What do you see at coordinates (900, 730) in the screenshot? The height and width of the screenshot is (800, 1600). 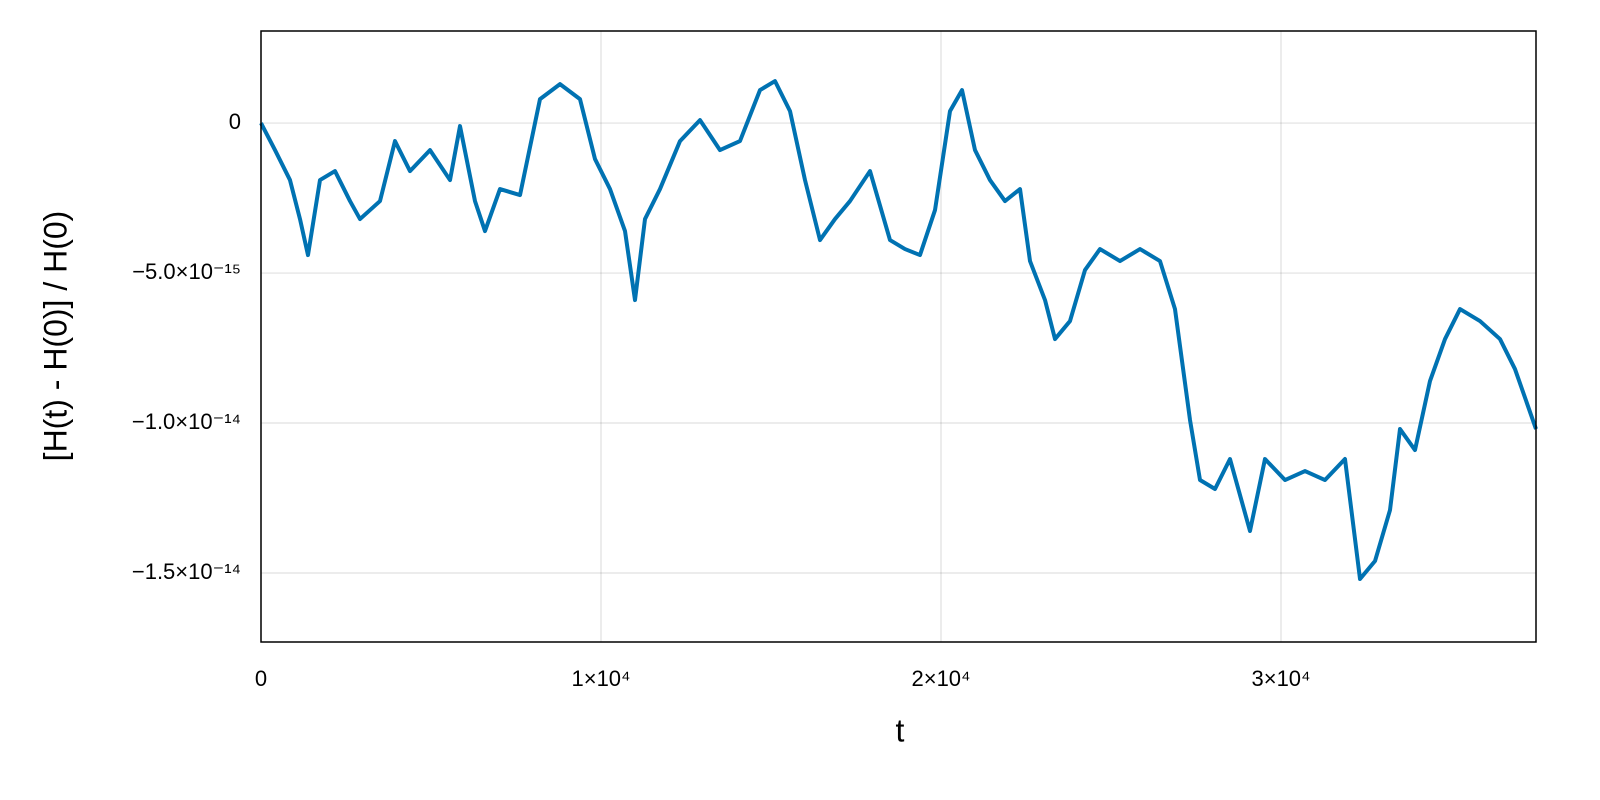 I see `x-axis-label: t` at bounding box center [900, 730].